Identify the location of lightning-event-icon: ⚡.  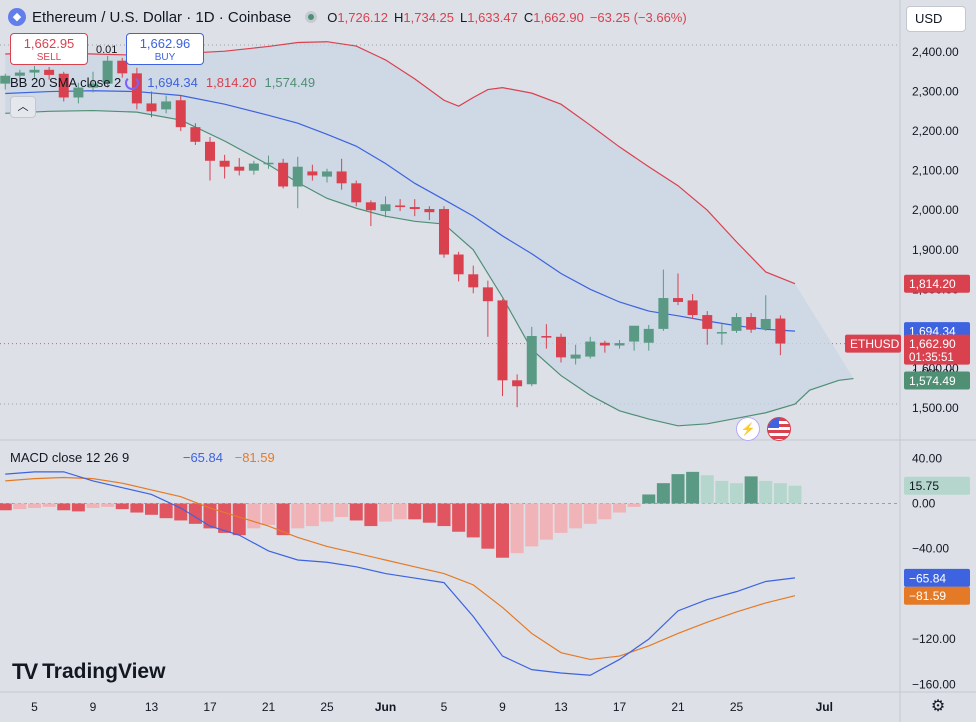
(748, 429).